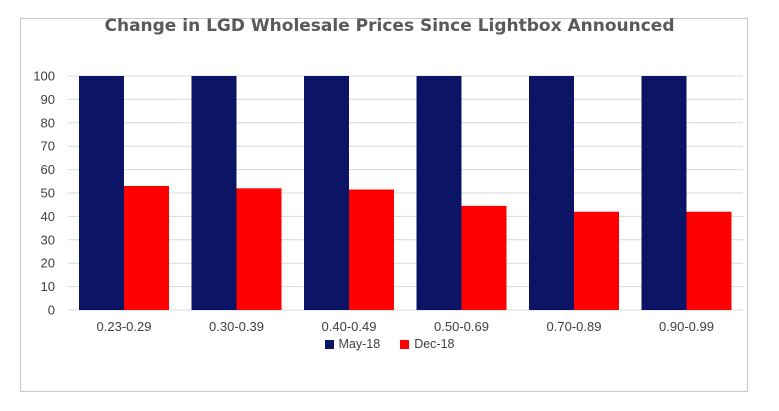 Image resolution: width=779 pixels, height=411 pixels. I want to click on y-tick-label-20: 20, so click(48, 263).